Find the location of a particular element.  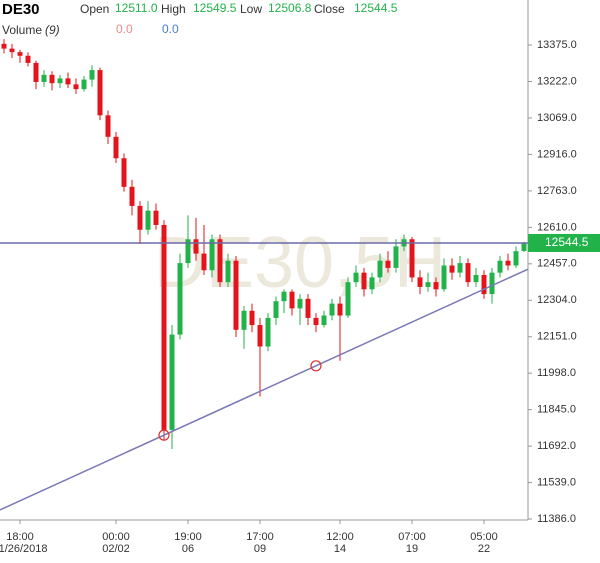

y-tick-label: 11998.0 is located at coordinates (556, 373).